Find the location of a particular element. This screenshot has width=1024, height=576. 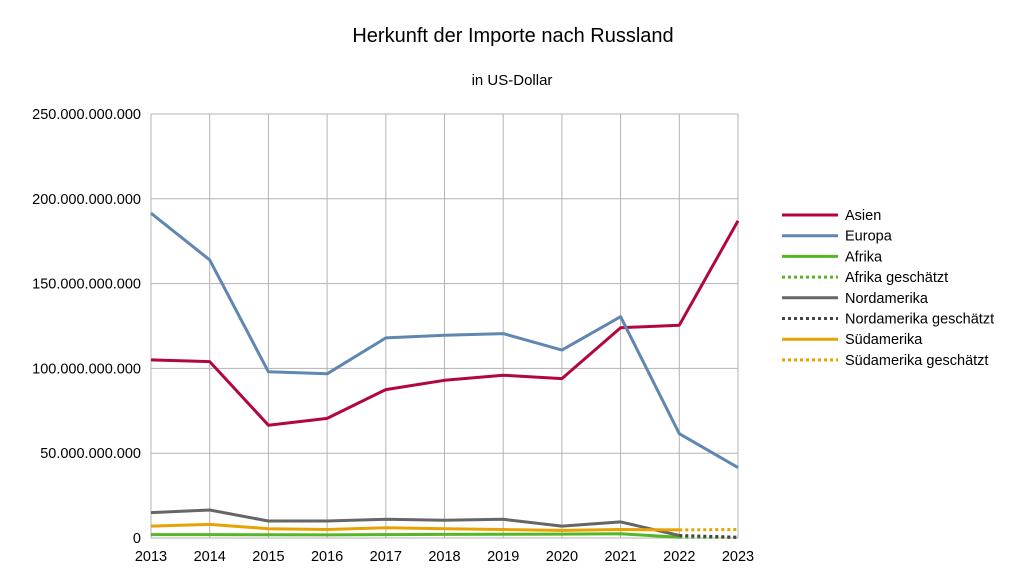

legend-label: Nordamerika geschätzt is located at coordinates (919, 320).